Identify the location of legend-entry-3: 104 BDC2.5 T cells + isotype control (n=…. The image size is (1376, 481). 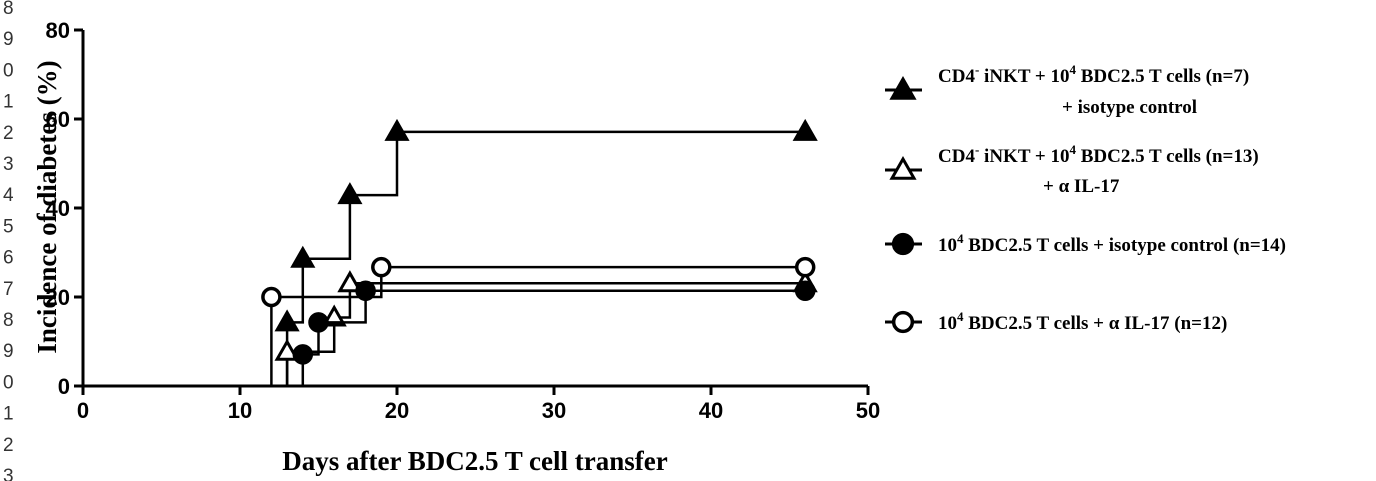
(1085, 243).